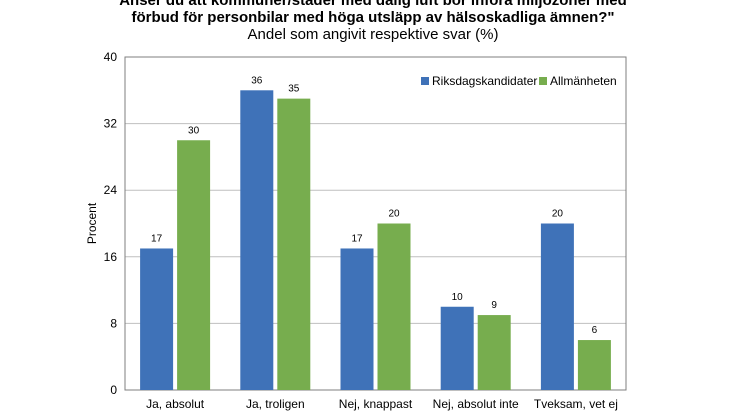  What do you see at coordinates (111, 124) in the screenshot?
I see `y-tick-label: 32` at bounding box center [111, 124].